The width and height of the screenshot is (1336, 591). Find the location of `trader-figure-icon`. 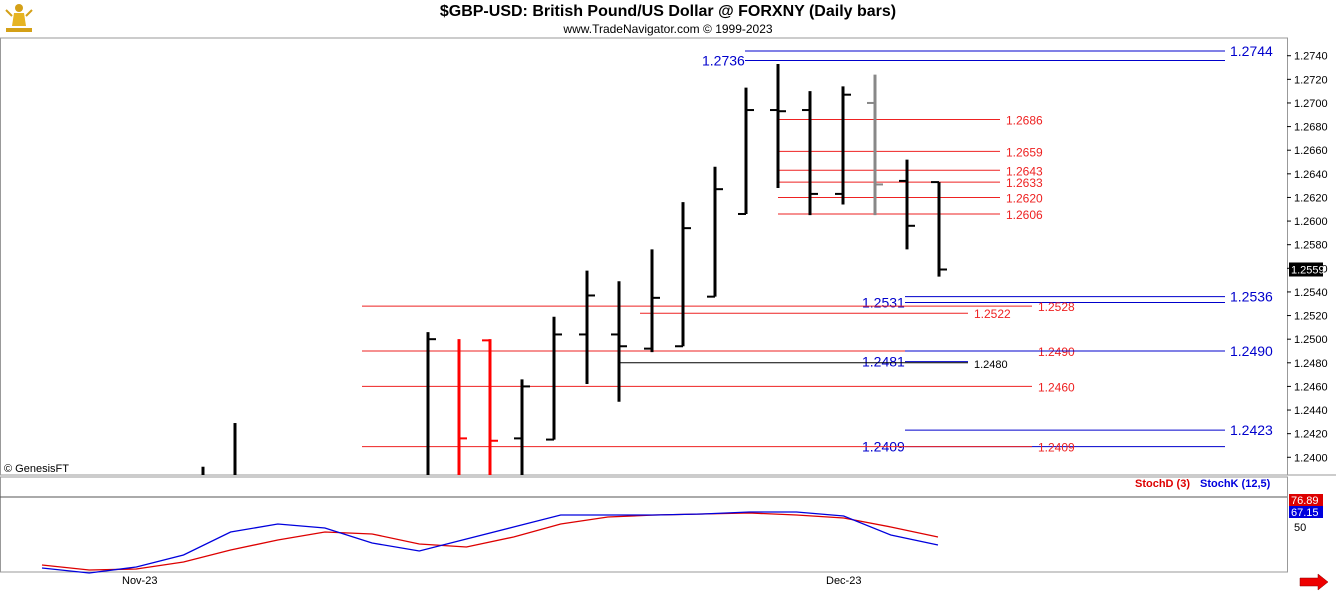

trader-figure-icon is located at coordinates (19, 18).